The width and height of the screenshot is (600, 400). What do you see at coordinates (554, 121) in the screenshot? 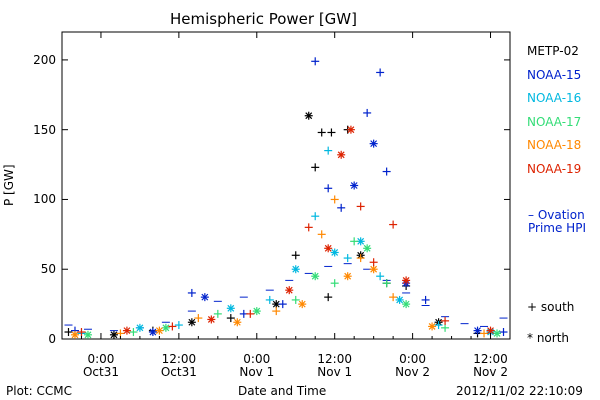
I see `legend-entry: NOAA-17` at bounding box center [554, 121].